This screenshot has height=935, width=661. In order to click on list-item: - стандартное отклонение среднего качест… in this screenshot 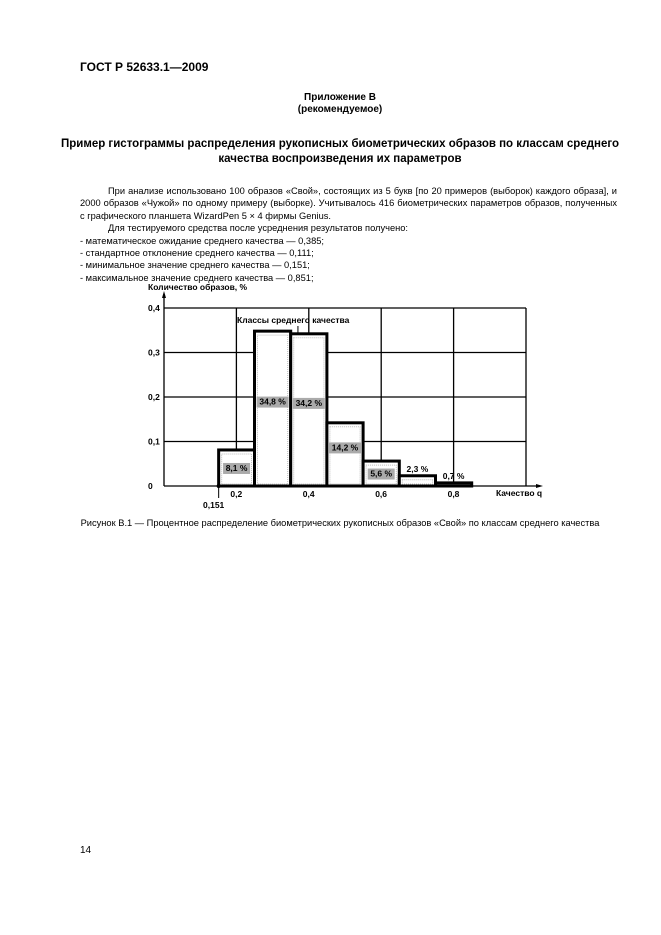, I will do `click(197, 253)`.